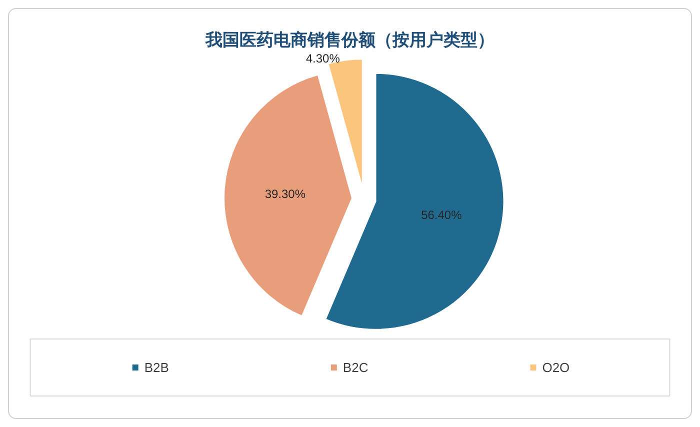  What do you see at coordinates (441, 215) in the screenshot?
I see `data-label: 56.40%` at bounding box center [441, 215].